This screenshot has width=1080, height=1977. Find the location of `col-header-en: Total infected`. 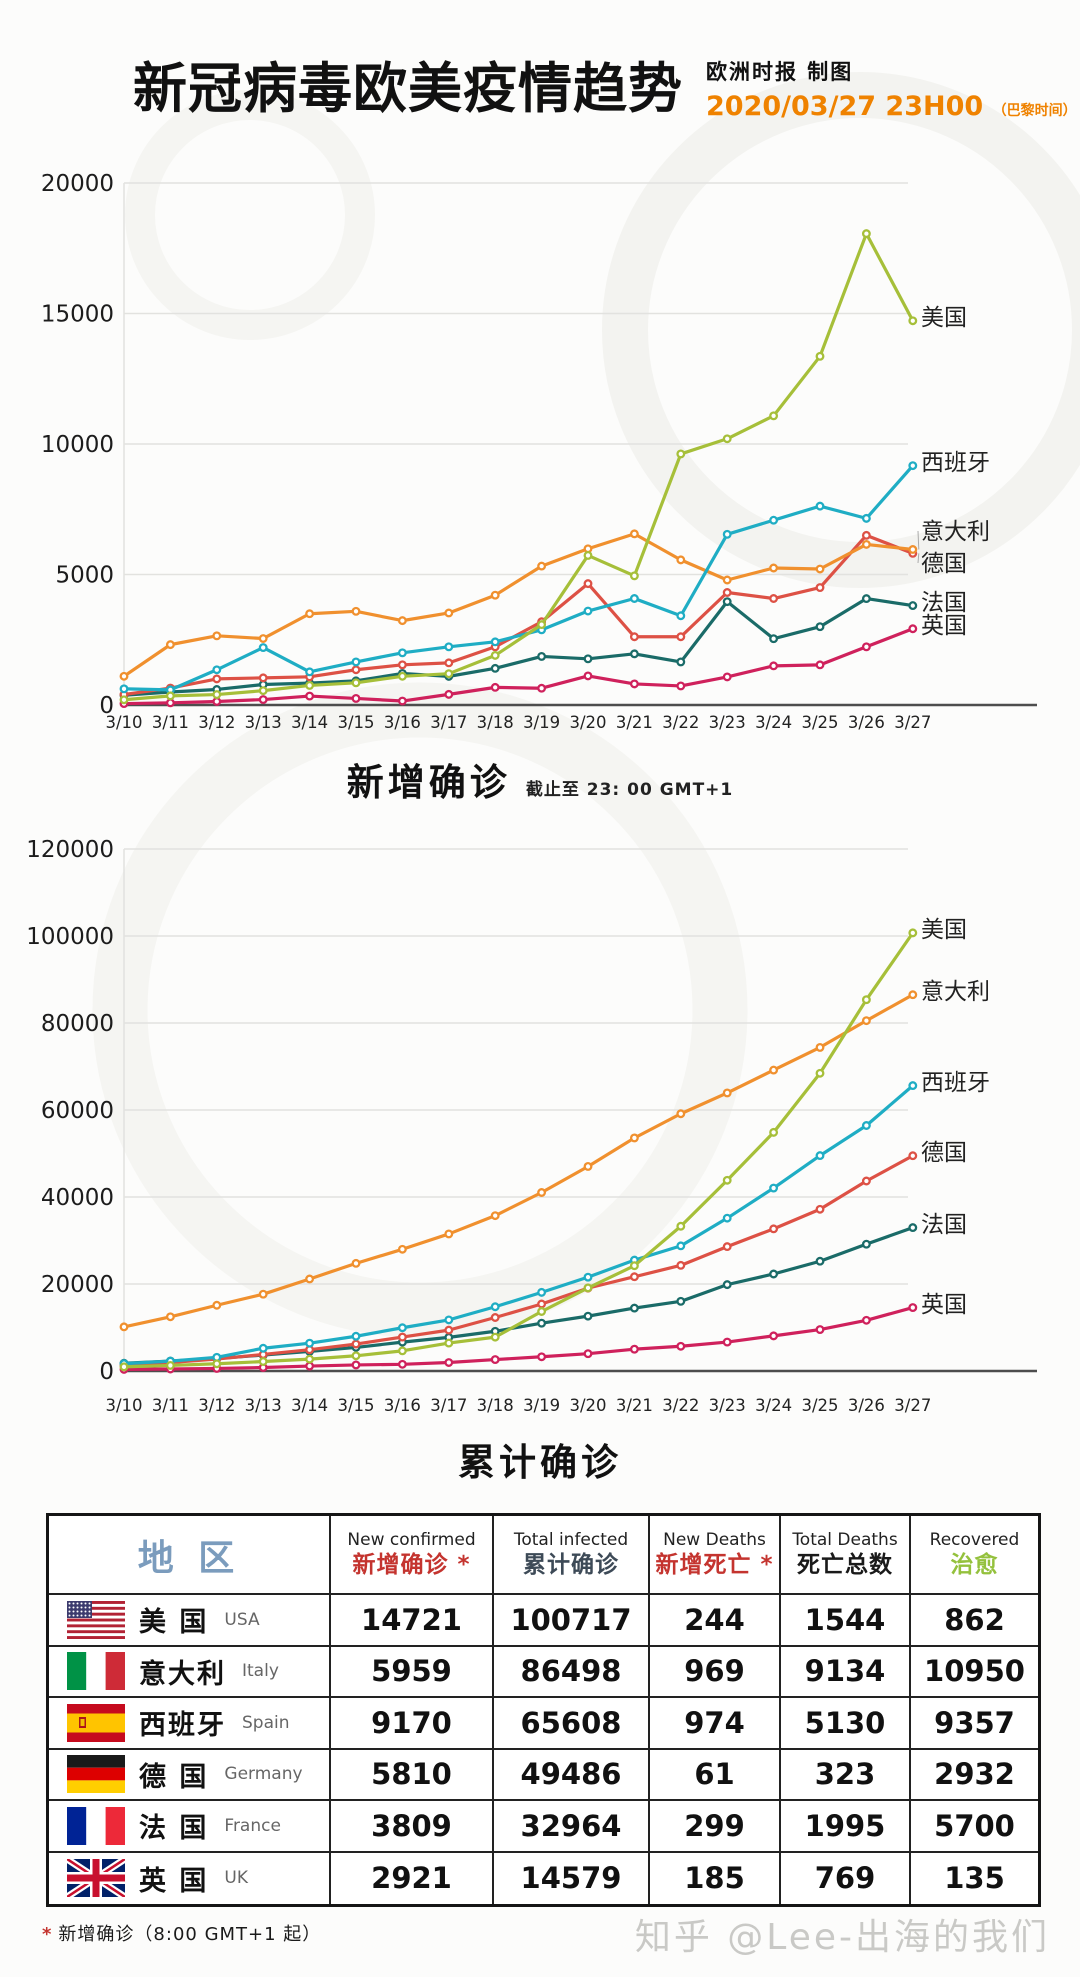

col-header-en: Total infected is located at coordinates (571, 1539).